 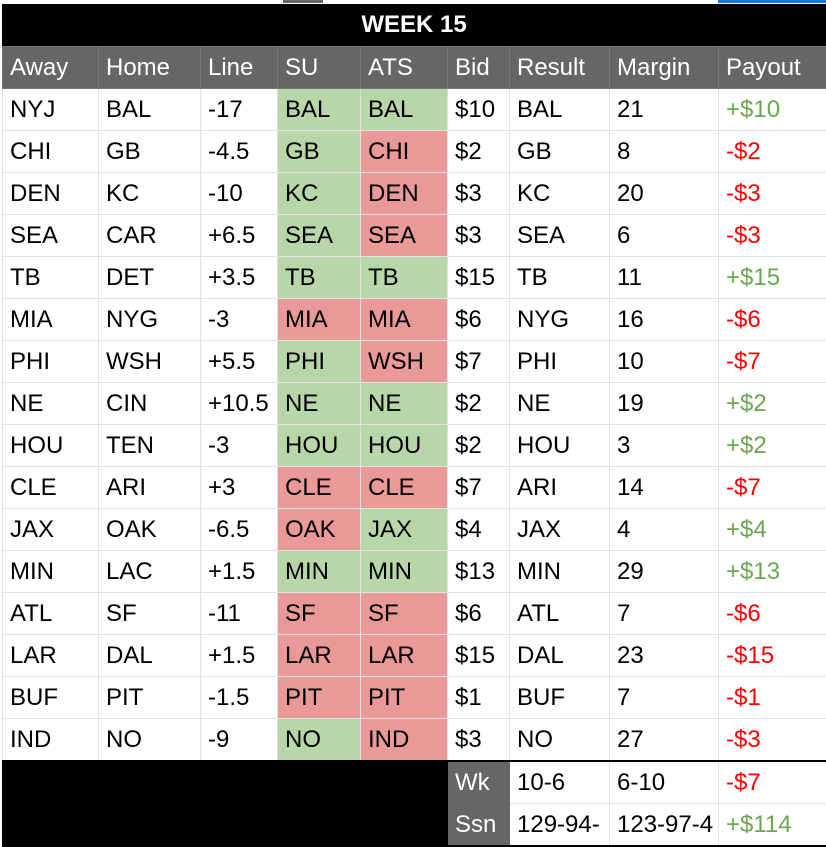 I want to click on result-cell: MIN, so click(x=560, y=572).